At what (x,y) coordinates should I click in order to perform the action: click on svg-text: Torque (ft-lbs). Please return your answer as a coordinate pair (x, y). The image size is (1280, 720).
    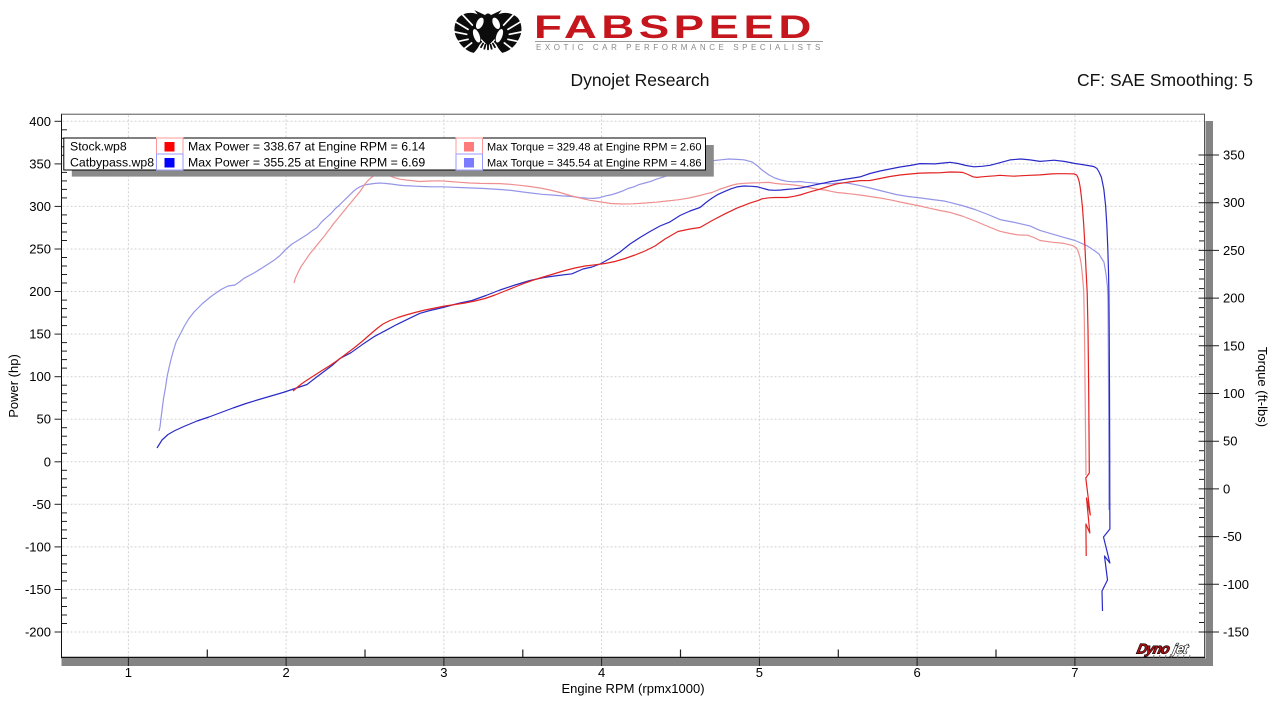
    Looking at the image, I should click on (1262, 387).